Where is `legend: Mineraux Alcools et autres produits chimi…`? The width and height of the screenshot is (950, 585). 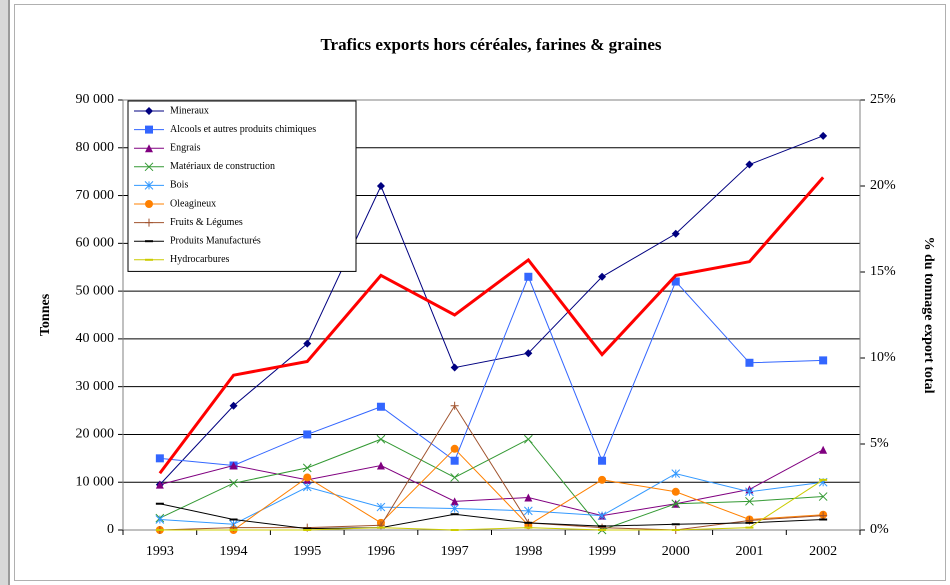
legend: Mineraux Alcools et autres produits chimi… is located at coordinates (242, 186).